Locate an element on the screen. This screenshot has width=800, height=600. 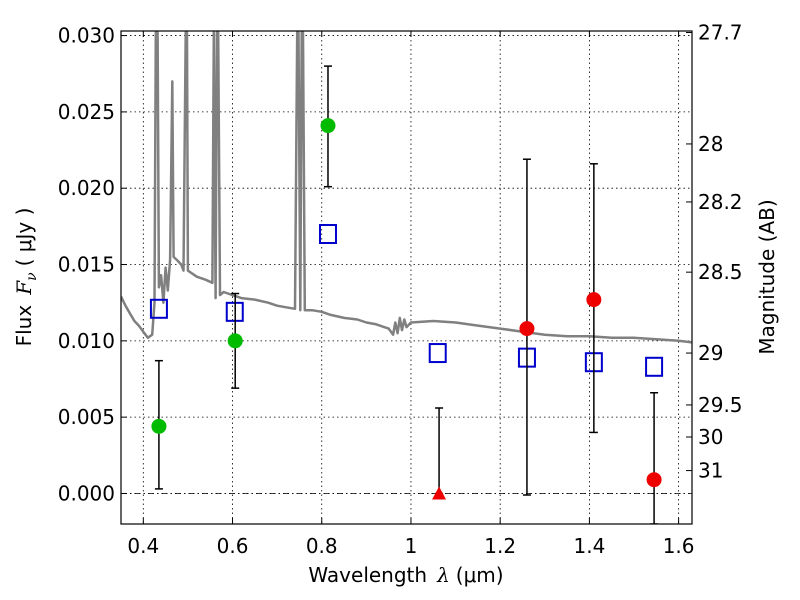
observed-upper-limit-point is located at coordinates (439, 493).